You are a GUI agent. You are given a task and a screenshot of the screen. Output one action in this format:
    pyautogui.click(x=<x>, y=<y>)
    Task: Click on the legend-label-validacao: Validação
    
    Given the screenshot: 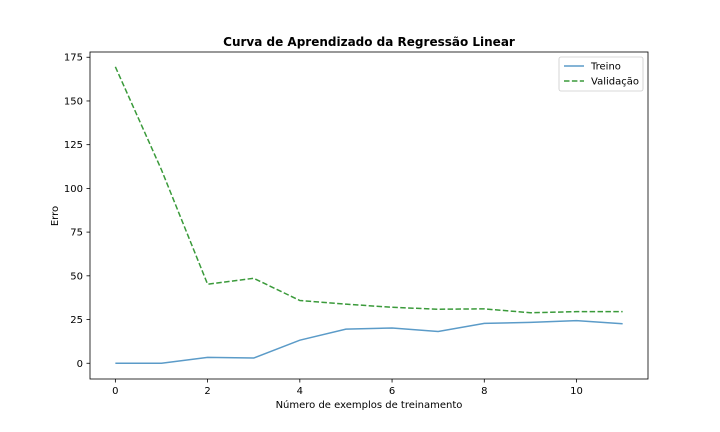 What is the action you would take?
    pyautogui.click(x=615, y=82)
    